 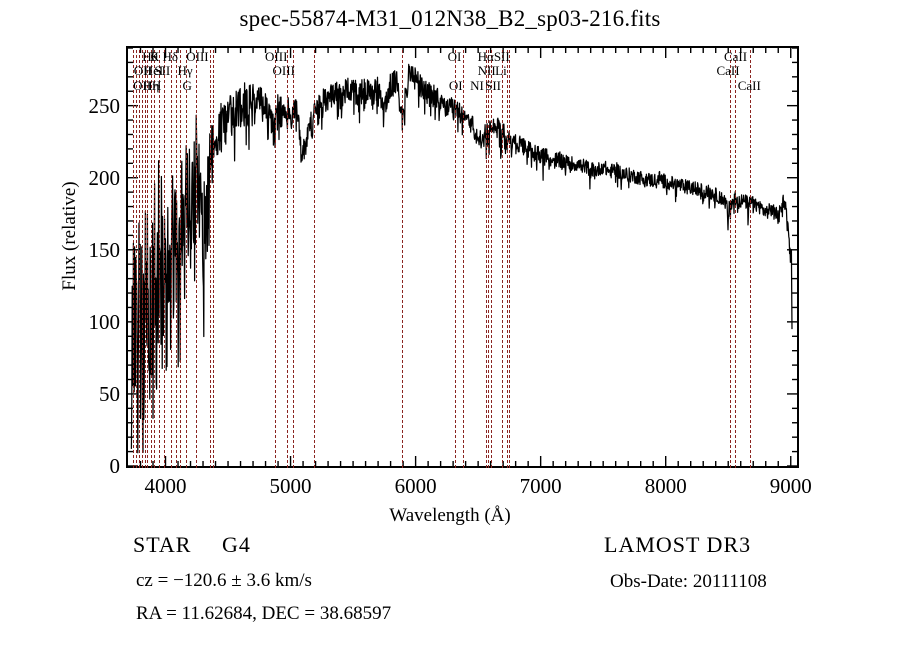 What do you see at coordinates (155, 56) in the screenshot?
I see `line-label-K-1: K` at bounding box center [155, 56].